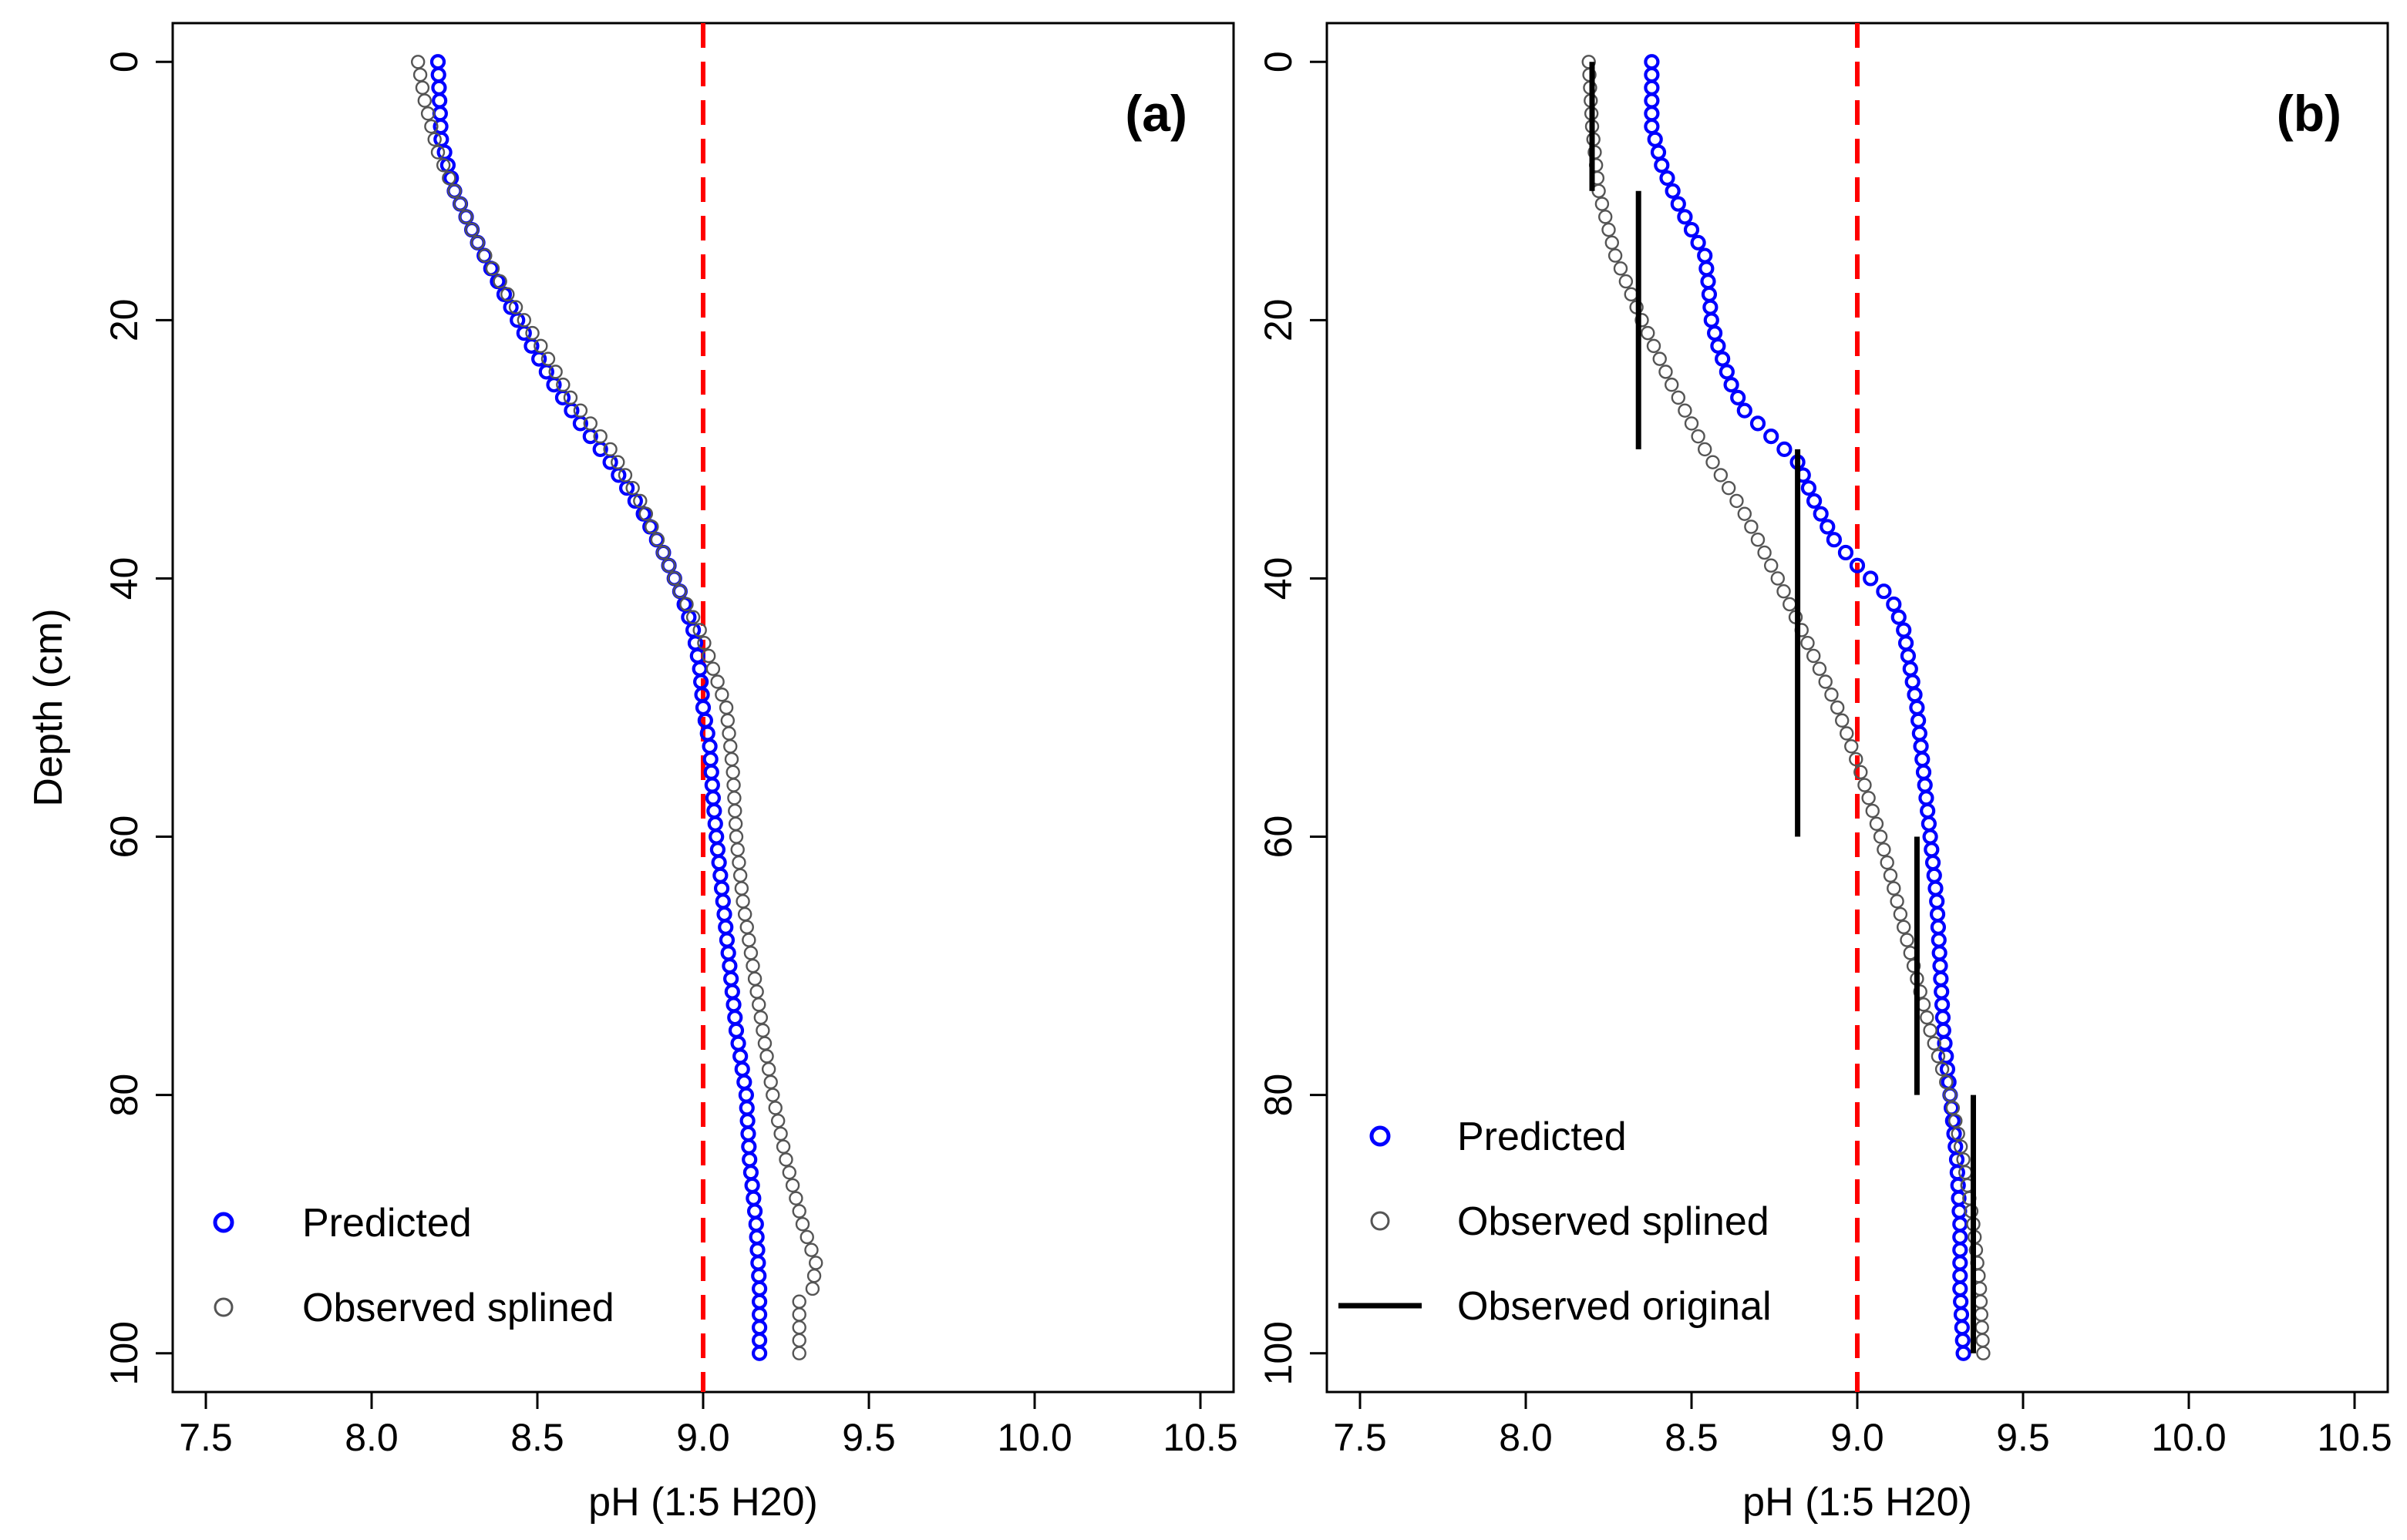 Image resolution: width=2407 pixels, height=1540 pixels. I want to click on series-predicted, so click(598, 707).